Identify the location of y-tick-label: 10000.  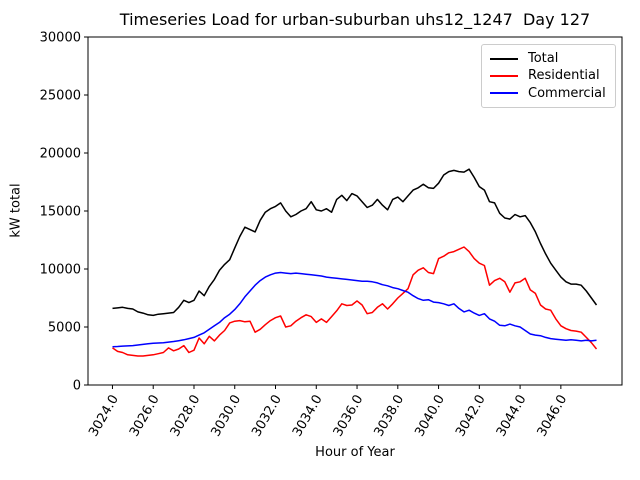
(60, 270).